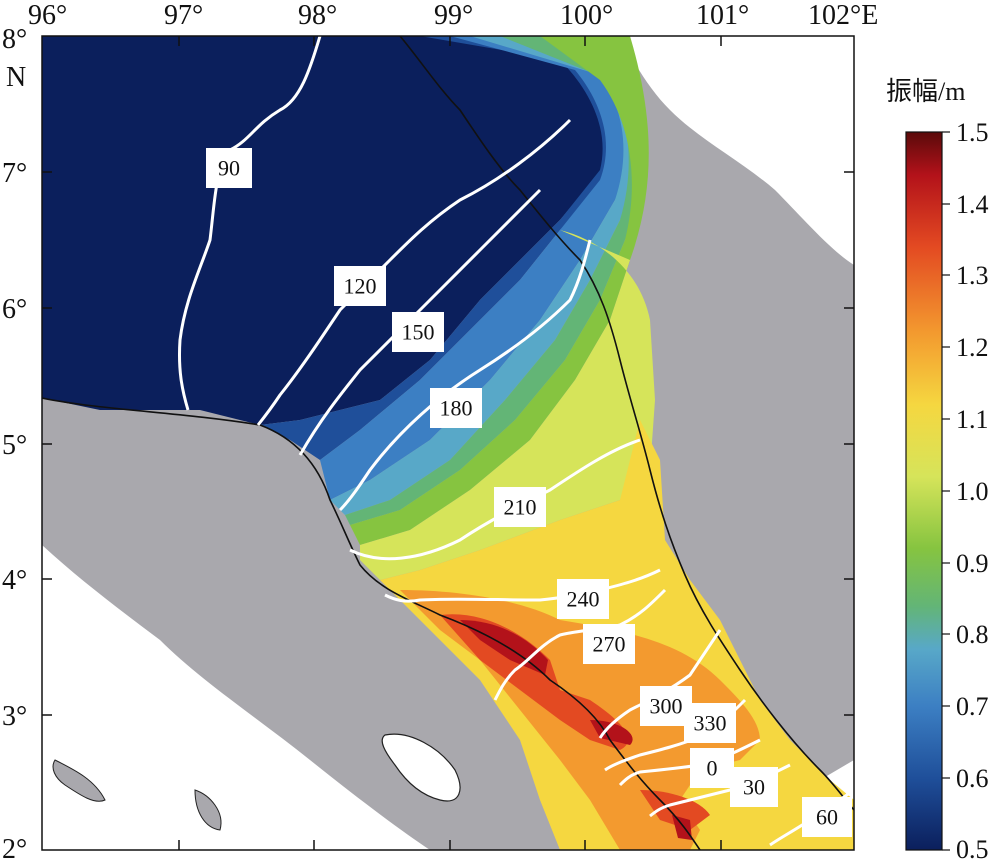  Describe the element at coordinates (14, 309) in the screenshot. I see `lat-label: 6°` at that location.